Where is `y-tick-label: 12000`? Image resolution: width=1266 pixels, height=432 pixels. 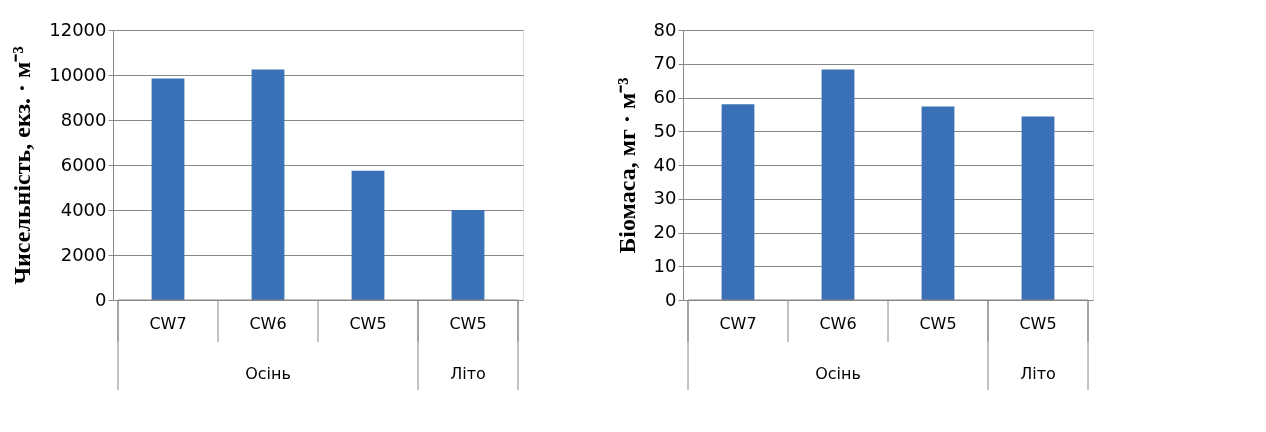
y-tick-label: 12000 is located at coordinates (78, 29).